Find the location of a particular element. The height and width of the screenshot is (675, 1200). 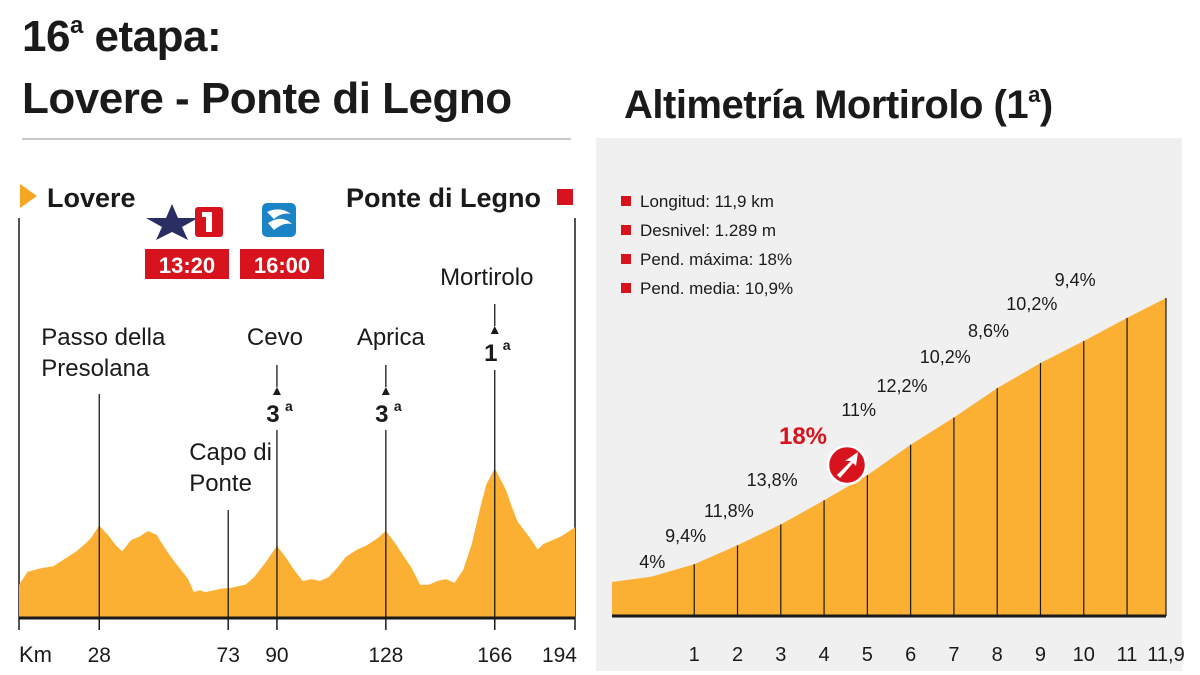

finish-label: Ponte di Legno is located at coordinates (443, 198).